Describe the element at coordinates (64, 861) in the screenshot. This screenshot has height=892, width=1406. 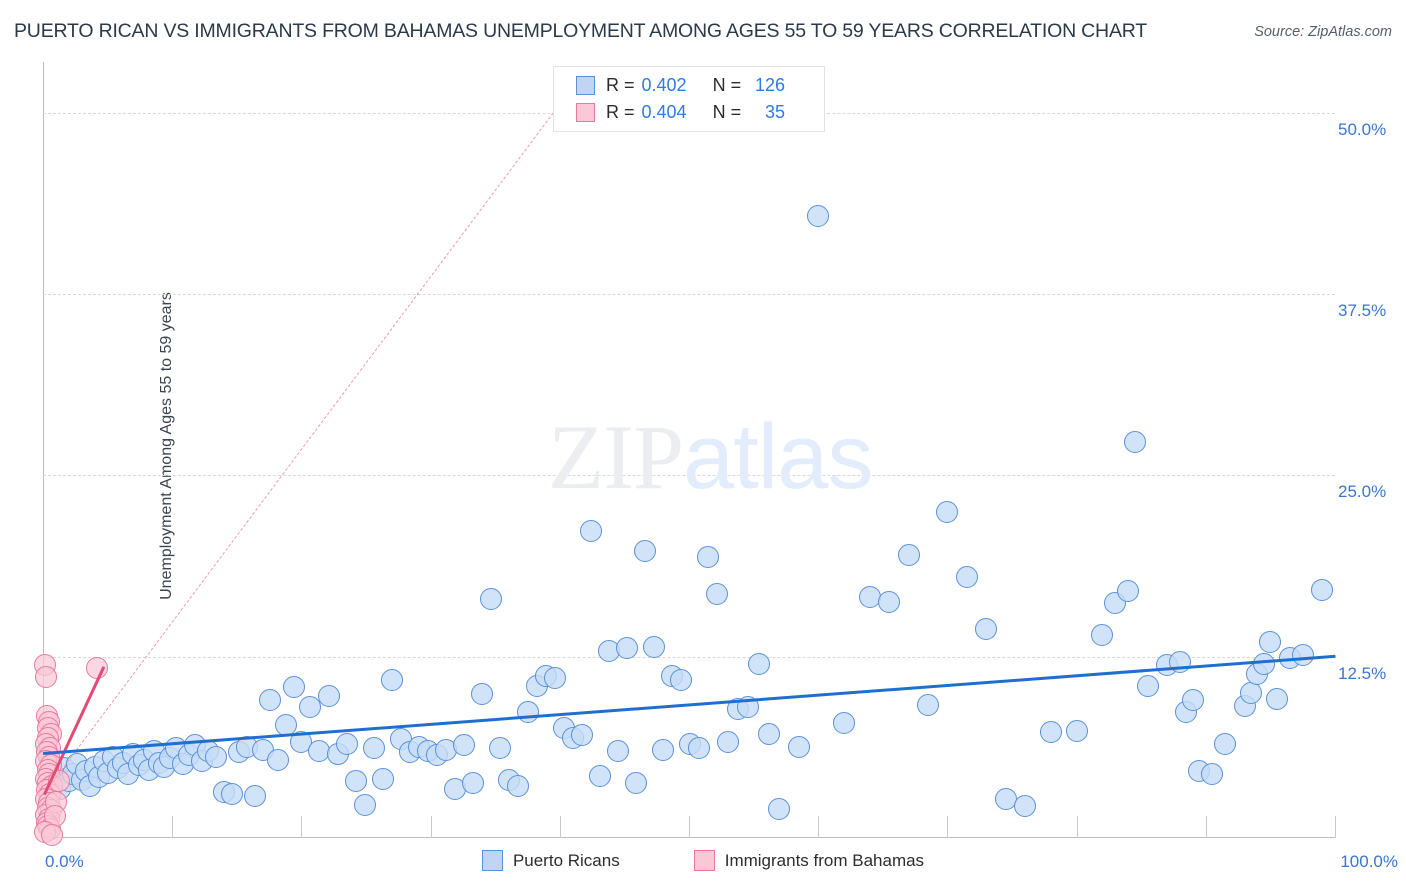
I see `x-axis-min-label: 0.0%` at that location.